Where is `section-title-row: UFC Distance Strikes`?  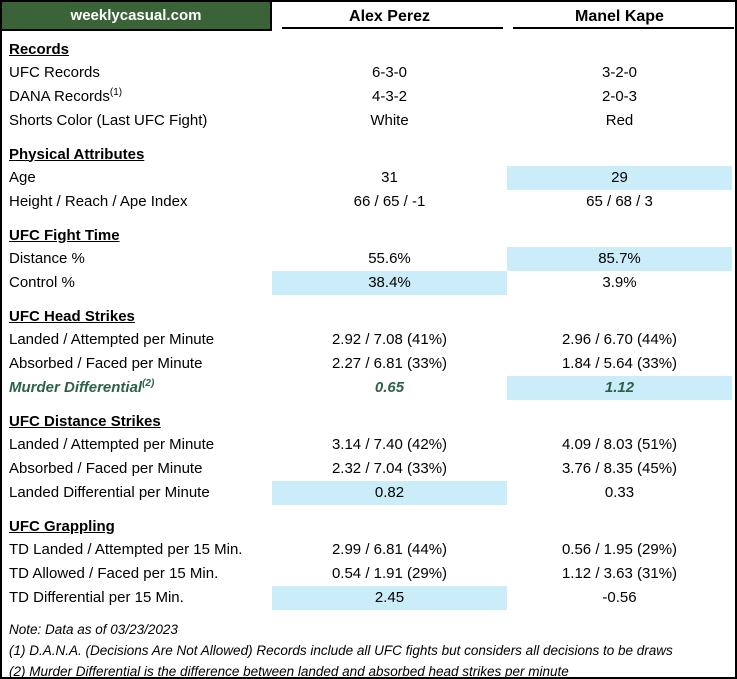
section-title-row: UFC Distance Strikes is located at coordinates (368, 421).